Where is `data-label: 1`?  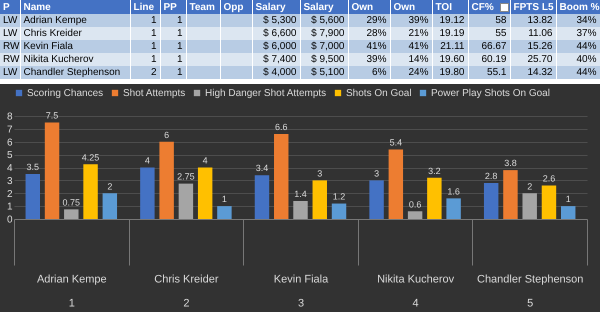
data-label: 1 is located at coordinates (224, 199).